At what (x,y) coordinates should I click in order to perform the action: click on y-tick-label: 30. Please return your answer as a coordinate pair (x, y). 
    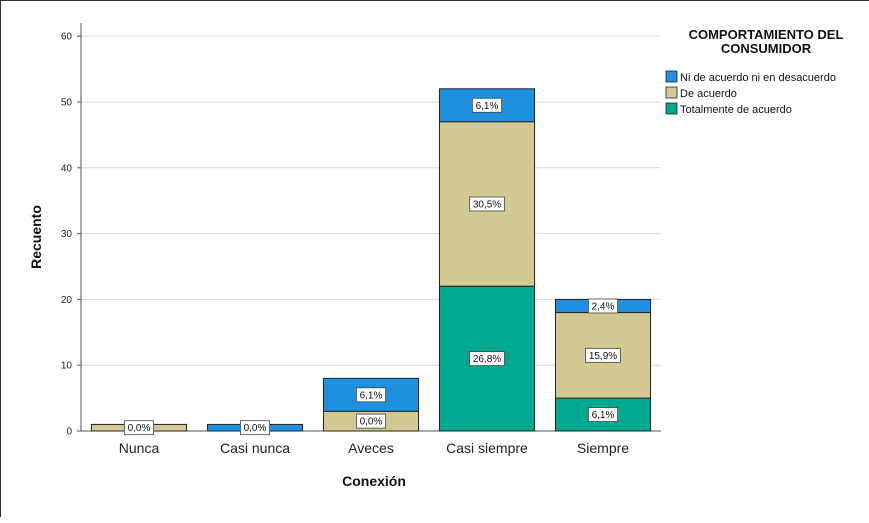
    Looking at the image, I should click on (67, 234).